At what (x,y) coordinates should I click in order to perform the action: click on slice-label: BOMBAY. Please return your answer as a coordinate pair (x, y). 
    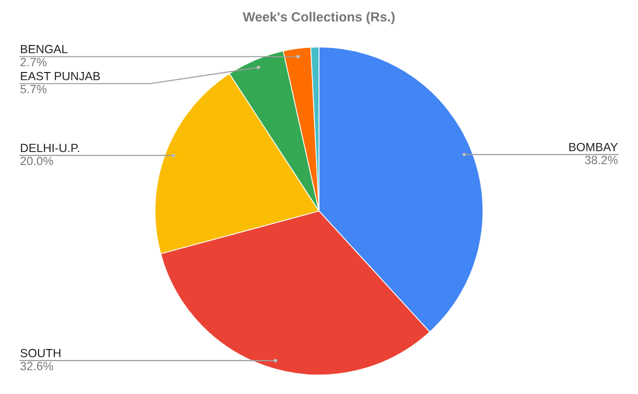
    Looking at the image, I should click on (593, 147).